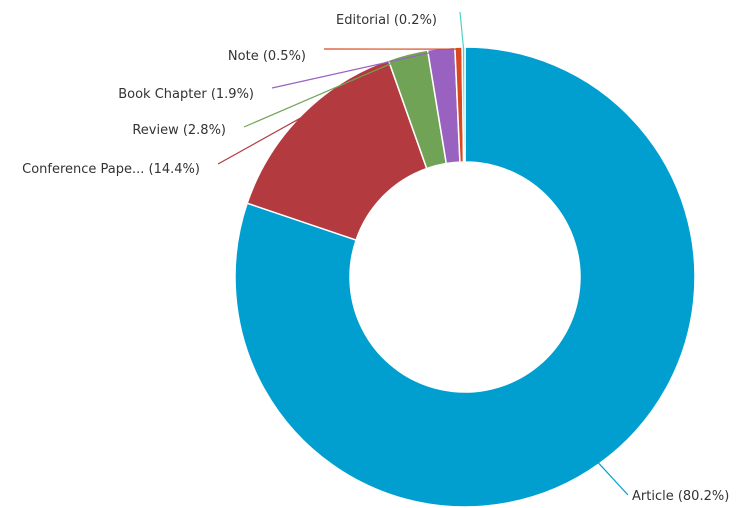 Image resolution: width=739 pixels, height=508 pixels. Describe the element at coordinates (111, 169) in the screenshot. I see `slice-label: Conference Pape... (14.4%)` at that location.